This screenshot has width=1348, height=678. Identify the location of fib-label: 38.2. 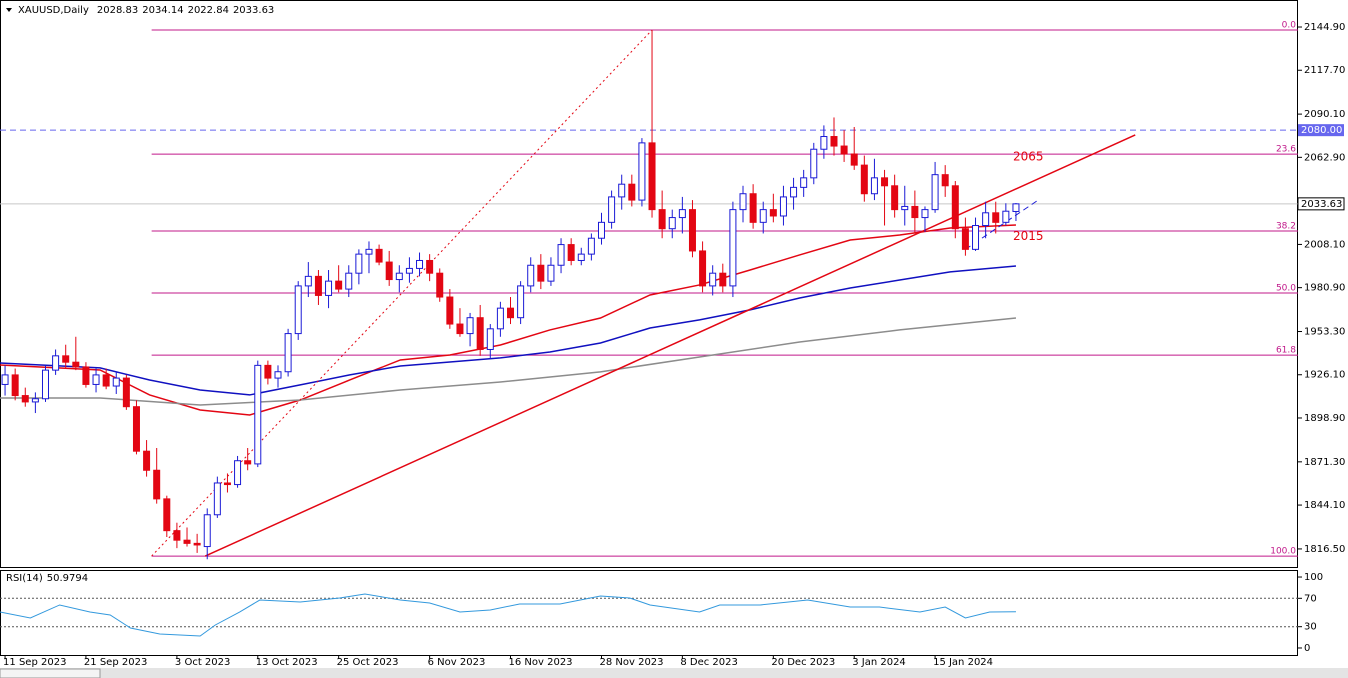
(1286, 226).